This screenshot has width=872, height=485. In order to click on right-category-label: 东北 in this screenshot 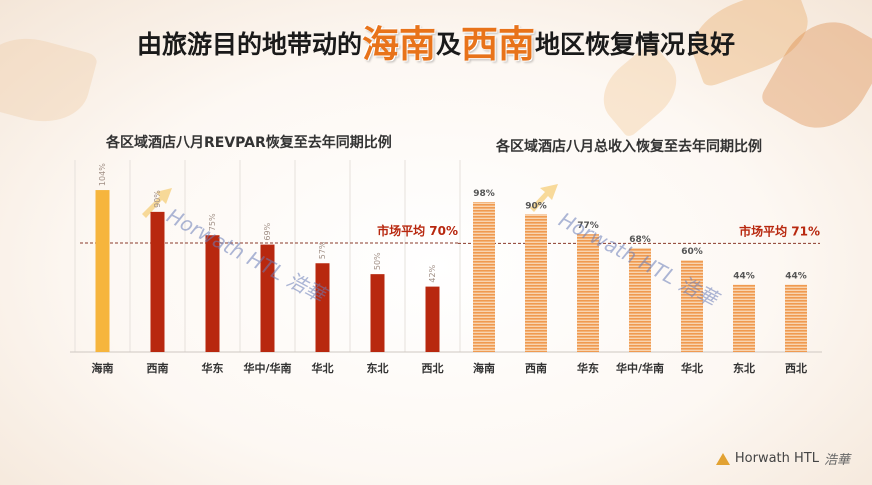, I will do `click(744, 368)`.